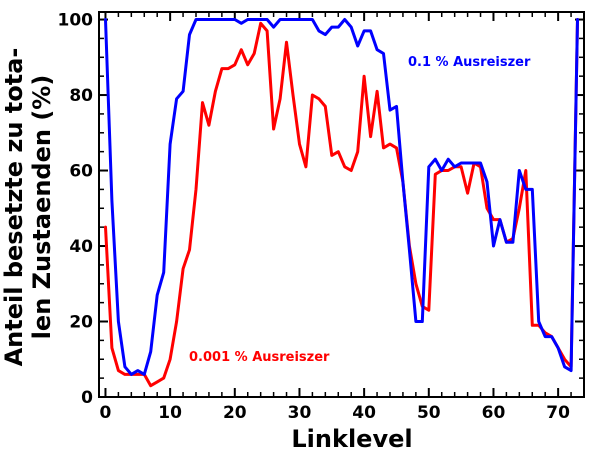 The height and width of the screenshot is (449, 596). What do you see at coordinates (170, 413) in the screenshot?
I see `x-tick-label: 10` at bounding box center [170, 413].